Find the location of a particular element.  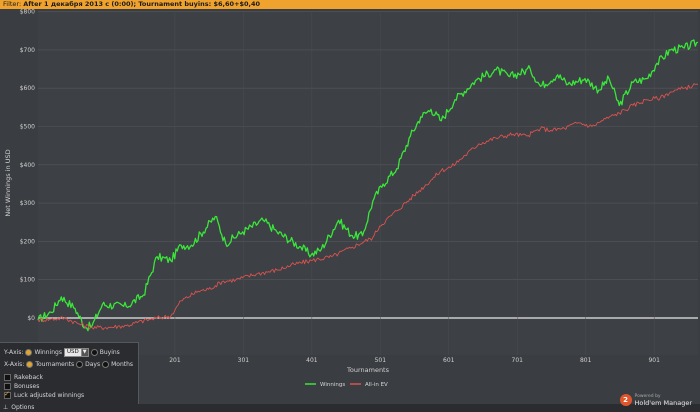

tournaments-radio-label: Tournaments is located at coordinates (55, 364).